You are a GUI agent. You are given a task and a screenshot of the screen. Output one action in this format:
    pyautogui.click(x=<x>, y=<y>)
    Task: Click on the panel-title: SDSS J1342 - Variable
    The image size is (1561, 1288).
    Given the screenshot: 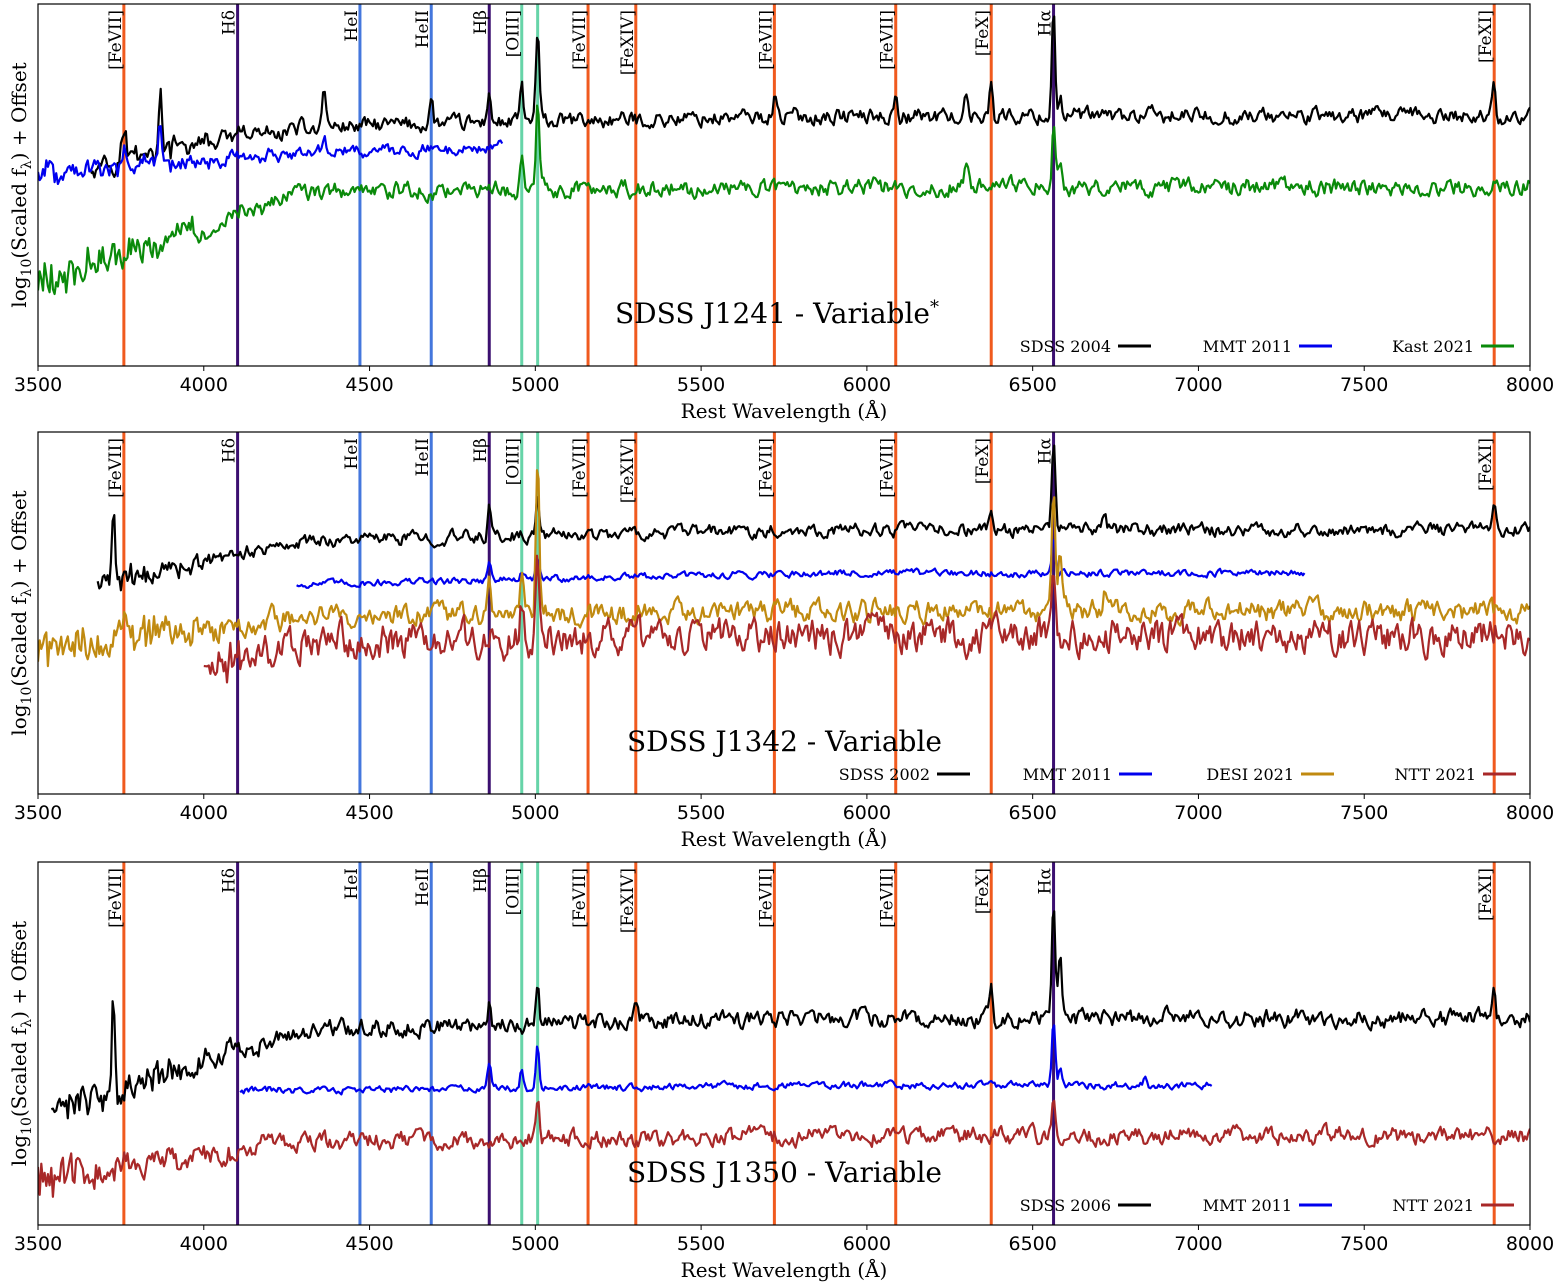 What is the action you would take?
    pyautogui.click(x=784, y=741)
    